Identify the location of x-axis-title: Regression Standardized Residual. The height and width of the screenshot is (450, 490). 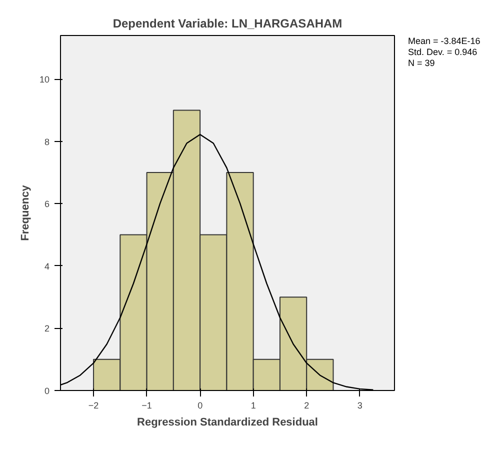
(227, 422).